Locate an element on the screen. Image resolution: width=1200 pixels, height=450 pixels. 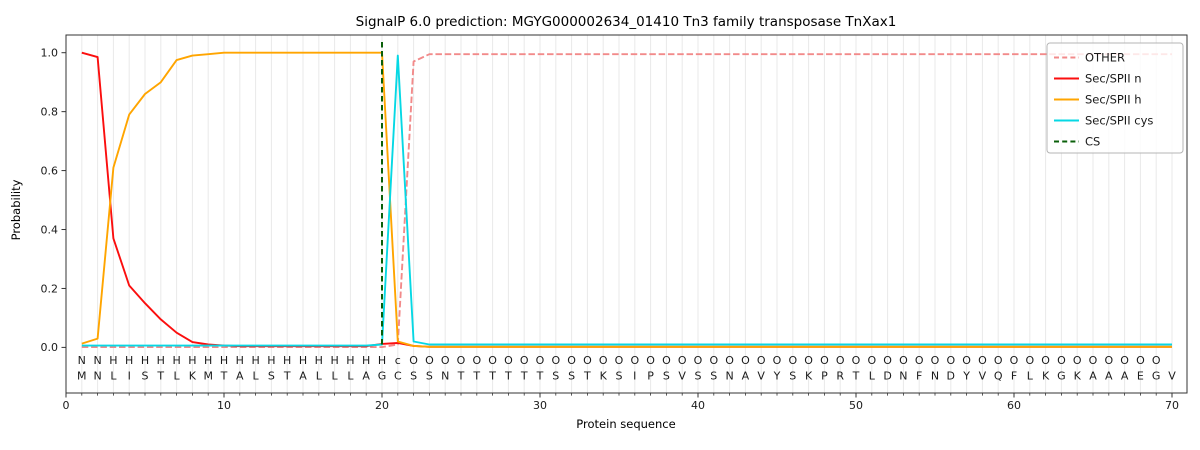
x-tick-label: 20 is located at coordinates (382, 405).